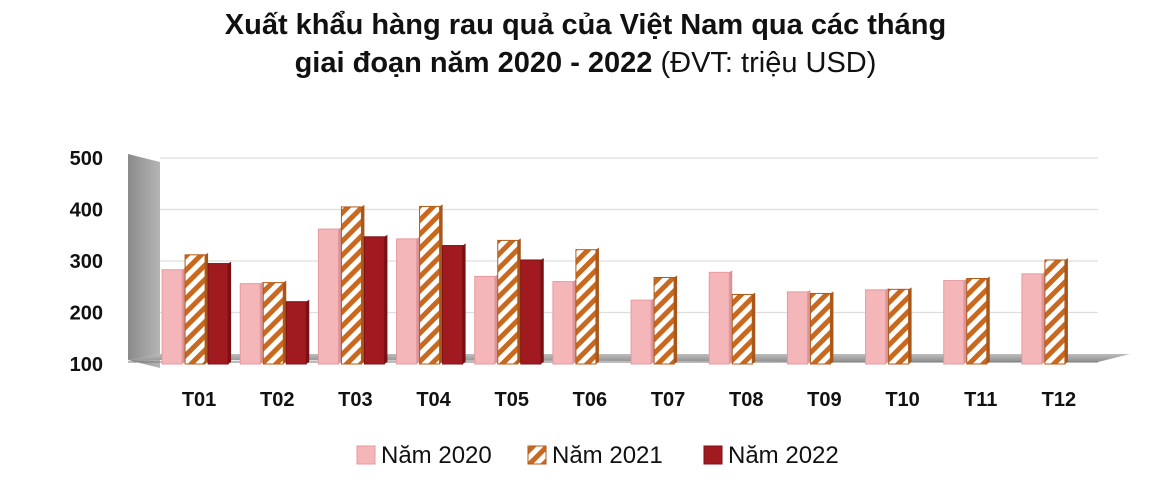 This screenshot has width=1171, height=501. I want to click on bar-năm-2022-t05, so click(531, 312).